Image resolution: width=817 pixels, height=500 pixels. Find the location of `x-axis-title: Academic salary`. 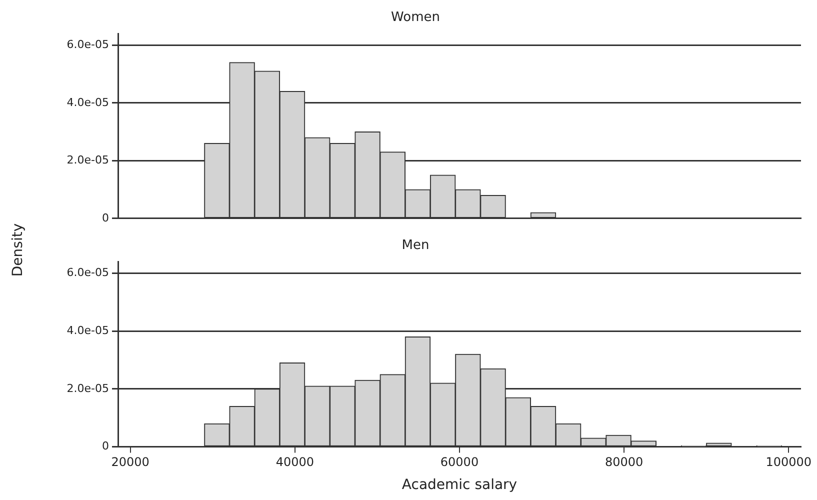

x-axis-title: Academic salary is located at coordinates (460, 485).